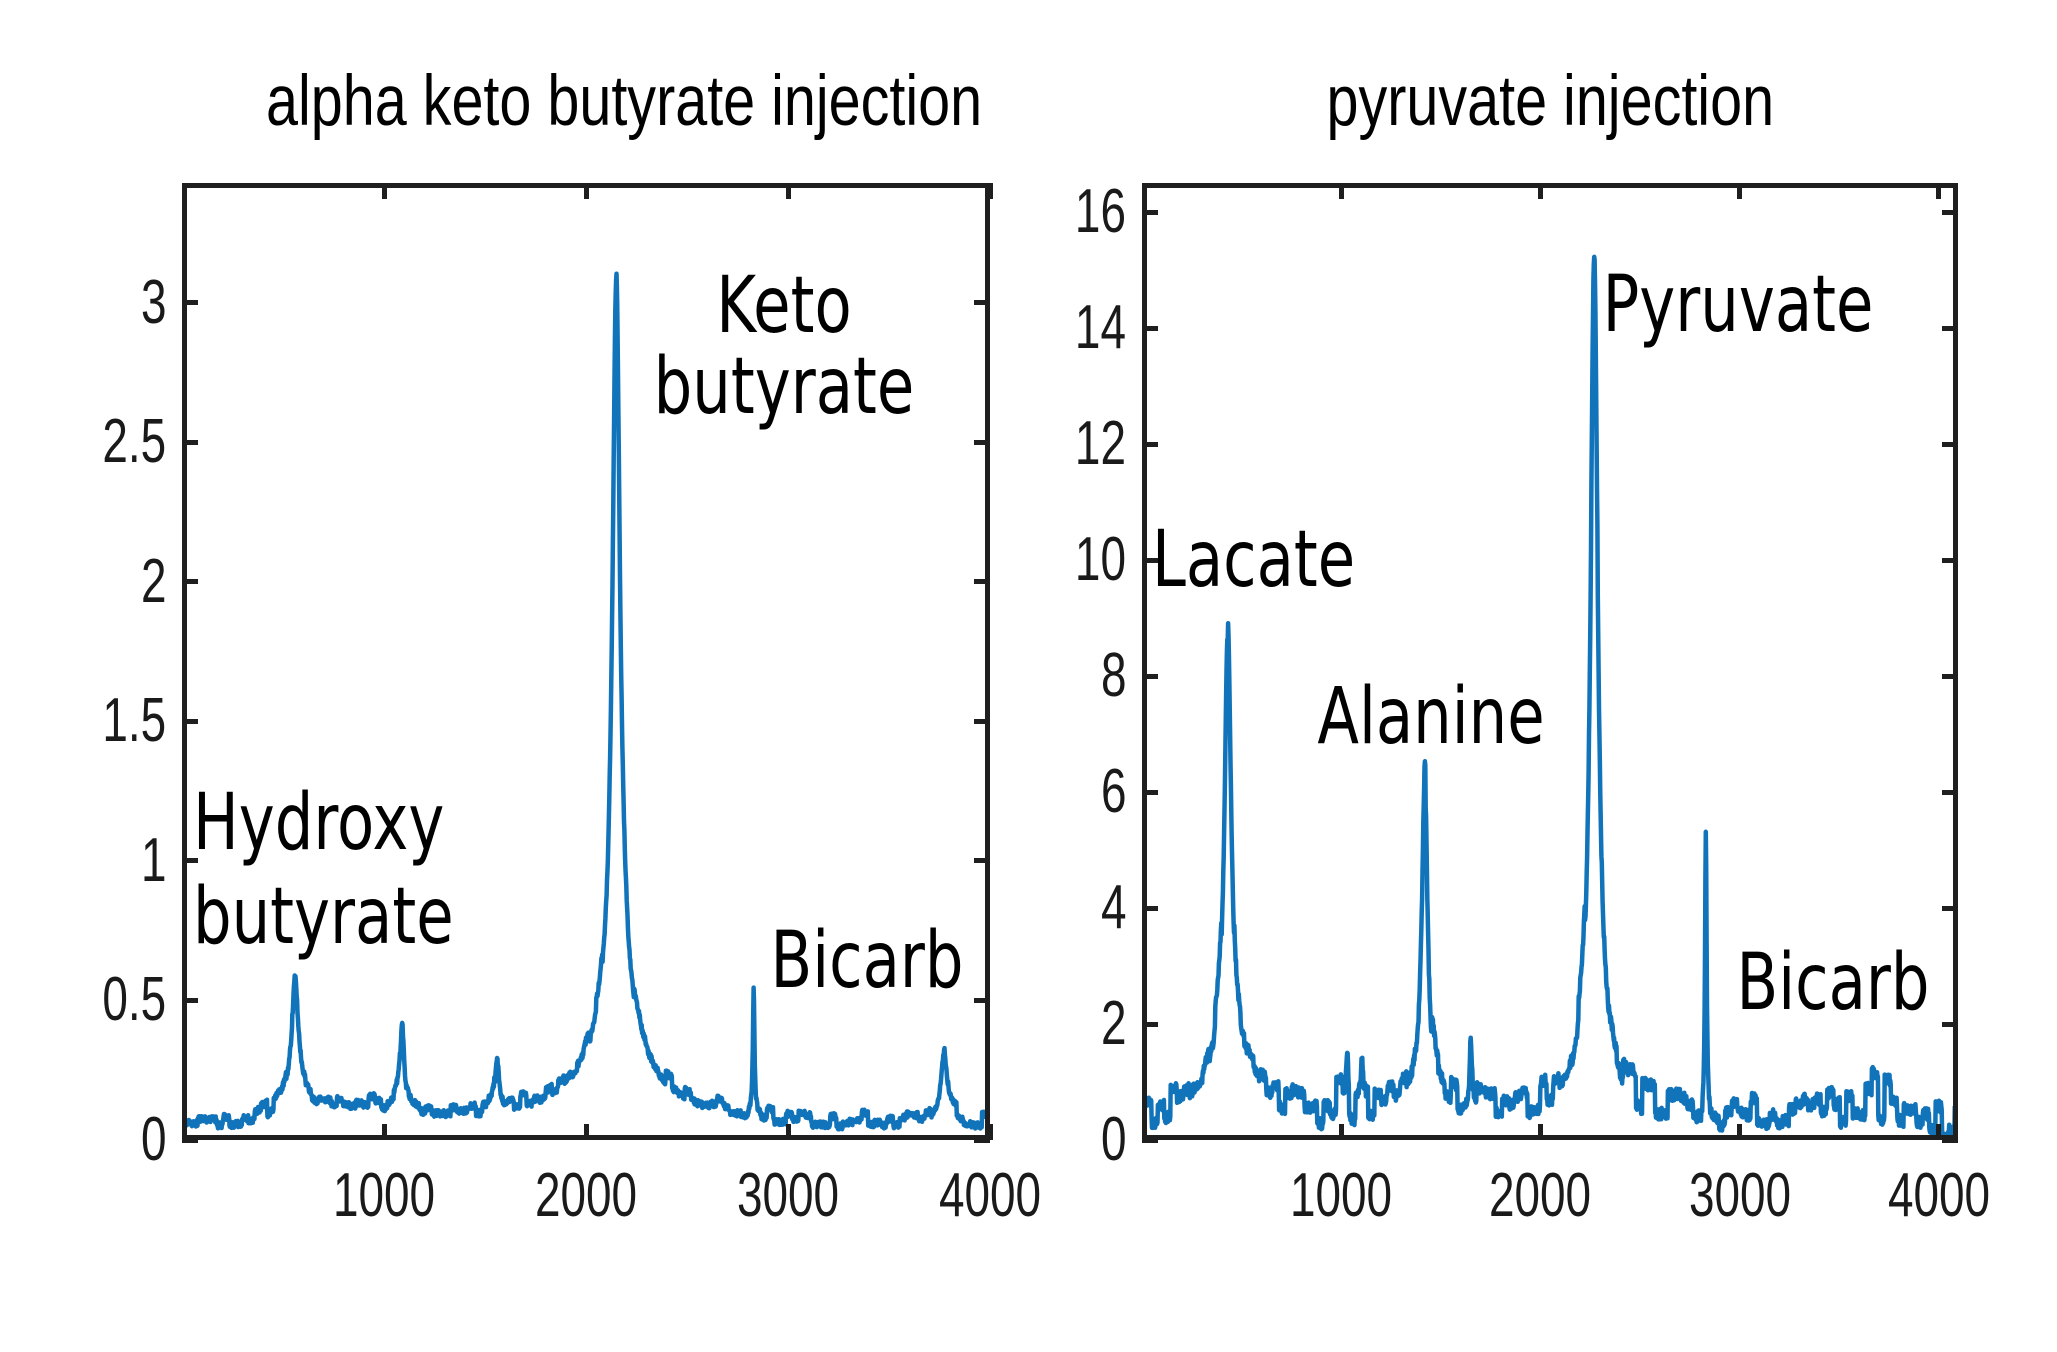 This screenshot has width=2057, height=1352. I want to click on y-tick-label: 14, so click(1091, 328).